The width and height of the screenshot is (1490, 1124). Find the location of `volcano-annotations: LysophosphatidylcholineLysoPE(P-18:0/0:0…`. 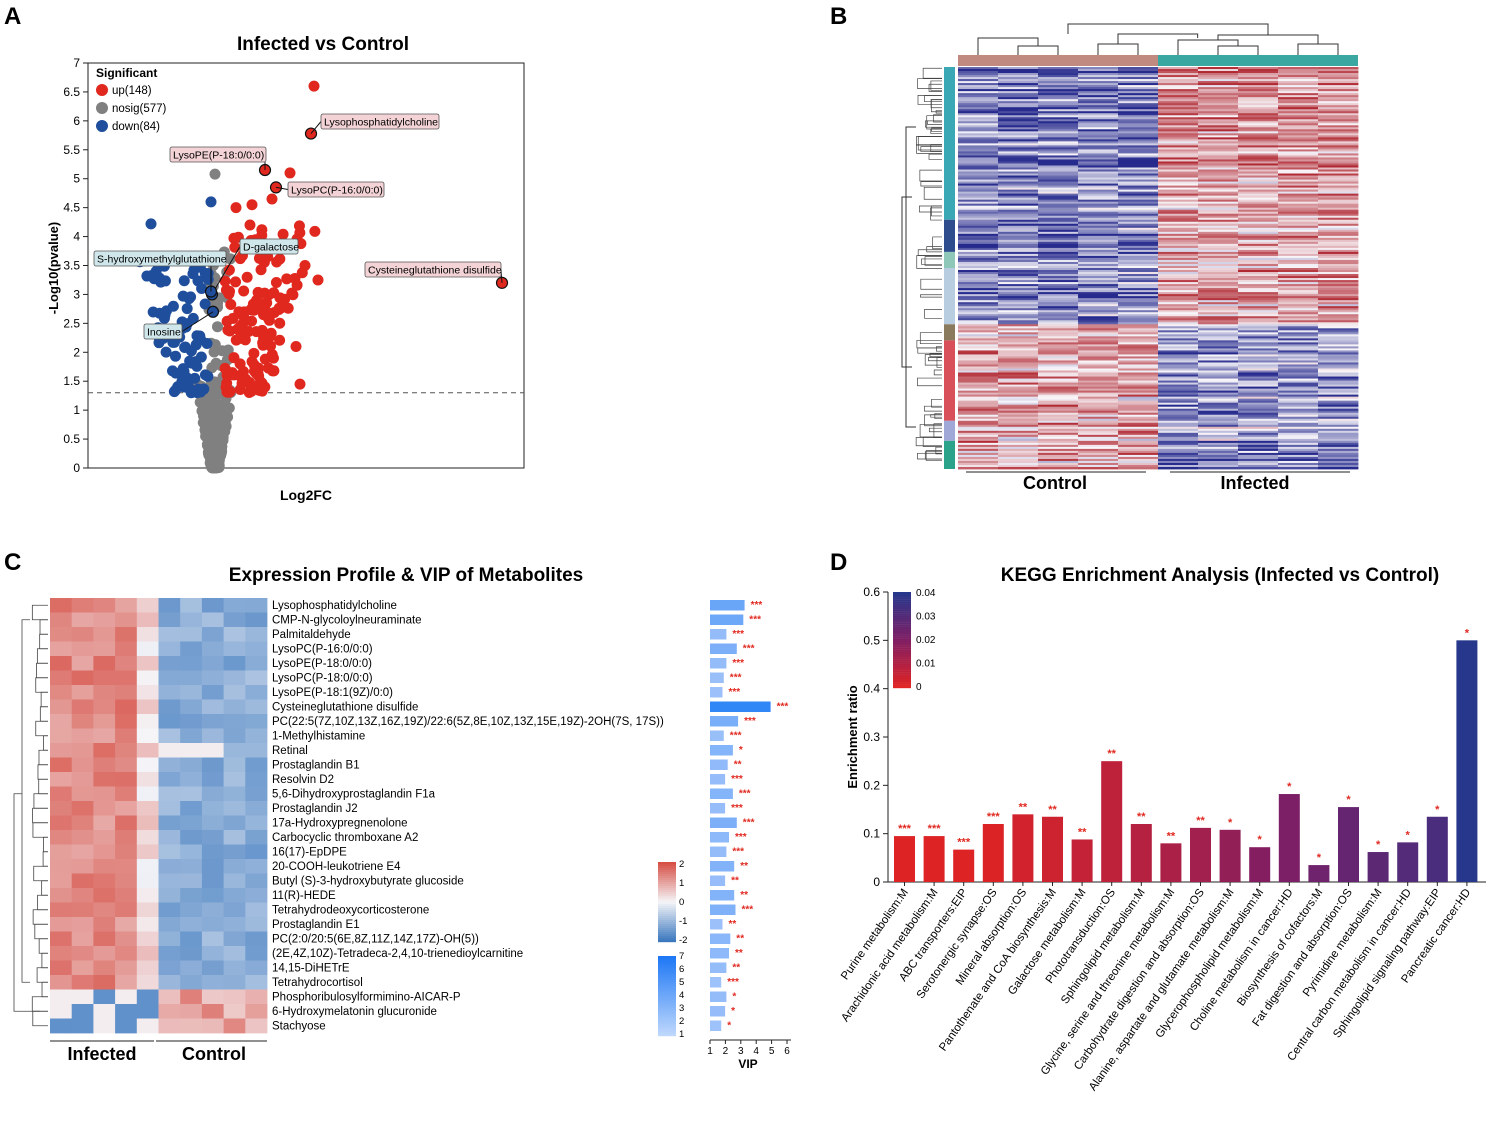

volcano-annotations: LysophosphatidylcholineLysoPE(P-18:0/0:0… is located at coordinates (301, 226).